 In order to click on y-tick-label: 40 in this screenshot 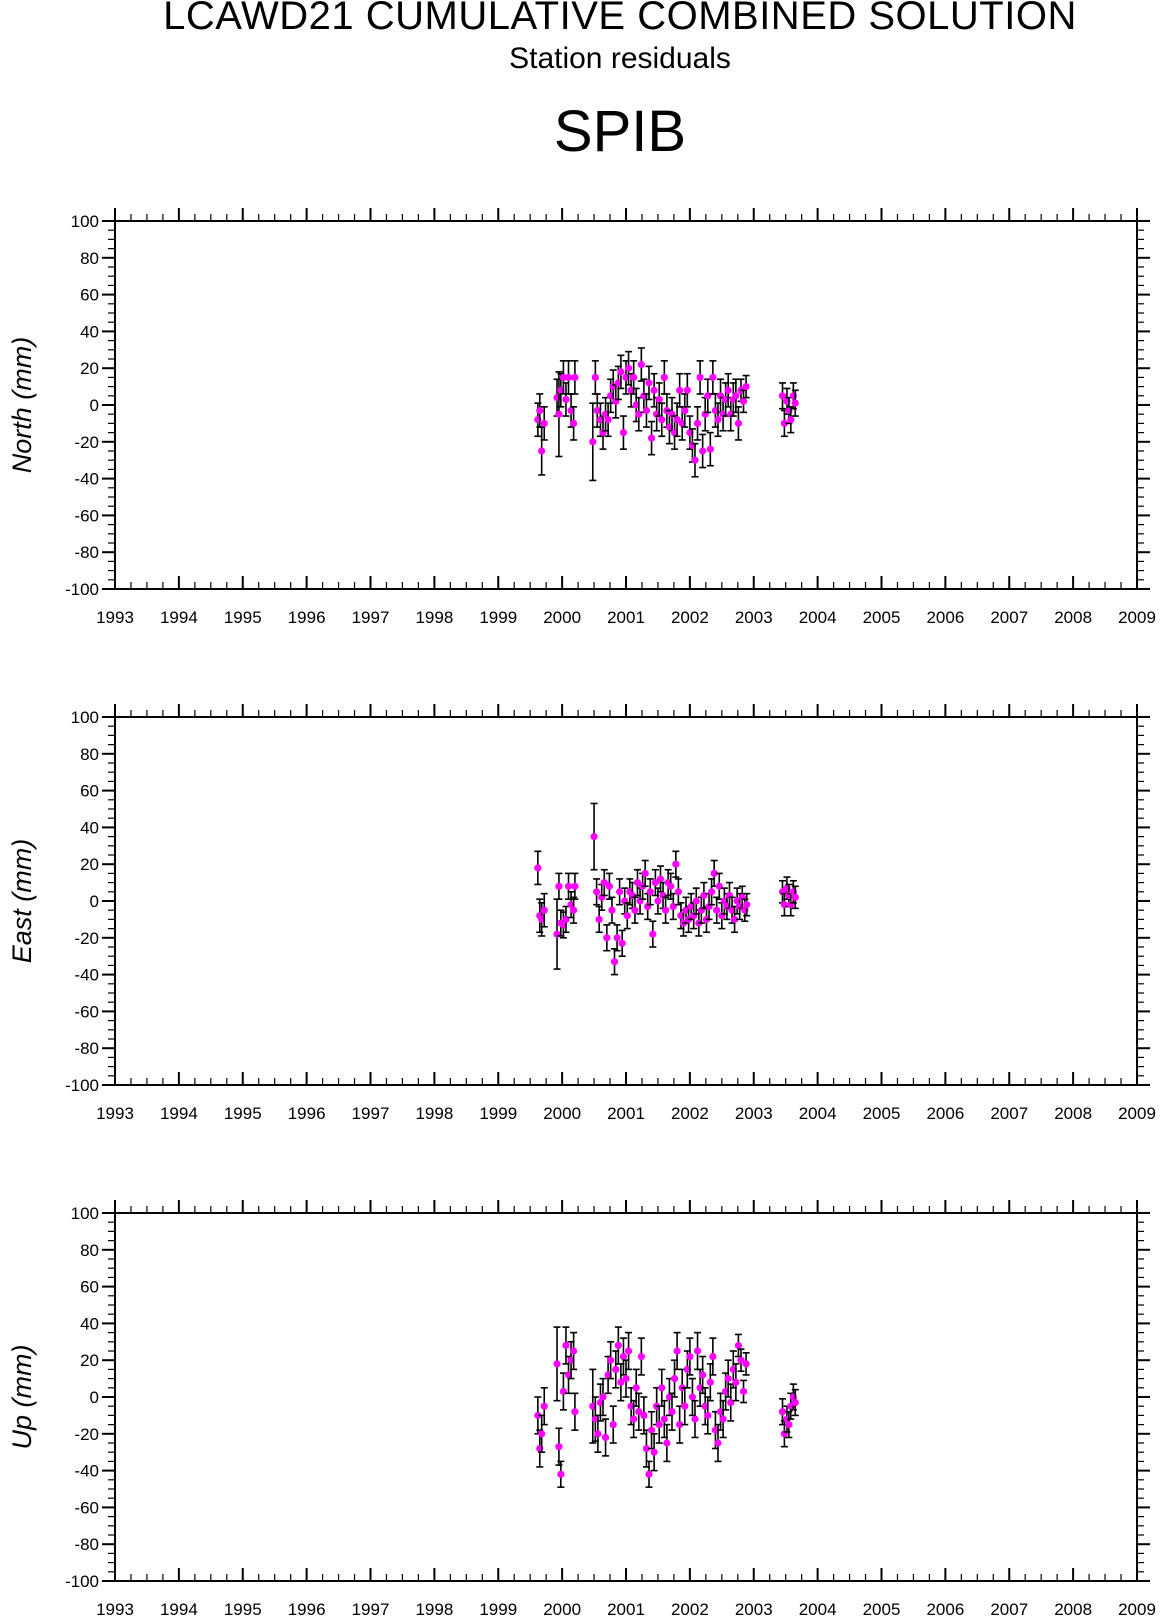, I will do `click(89, 827)`.